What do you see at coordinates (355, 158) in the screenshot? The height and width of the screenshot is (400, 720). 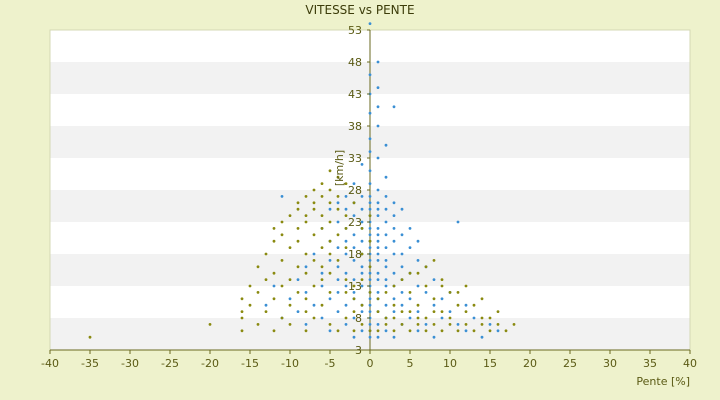 I see `y-tick-label: 33` at bounding box center [355, 158].